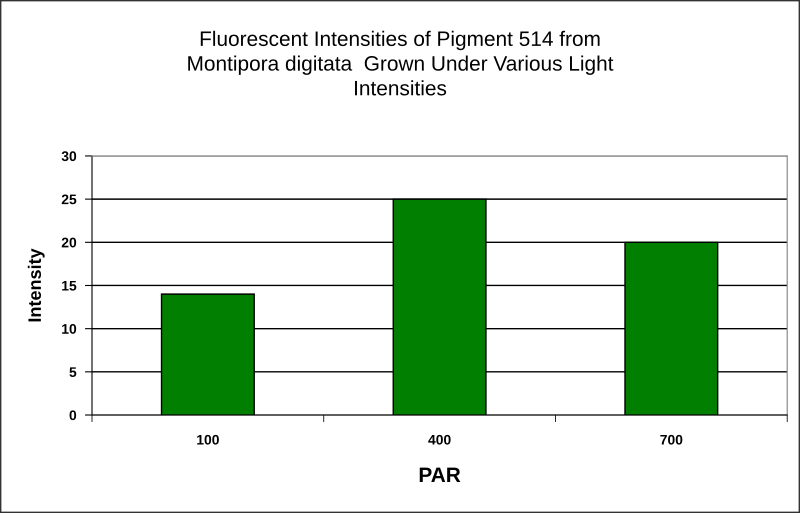  What do you see at coordinates (208, 439) in the screenshot?
I see `x-tick-label: 100` at bounding box center [208, 439].